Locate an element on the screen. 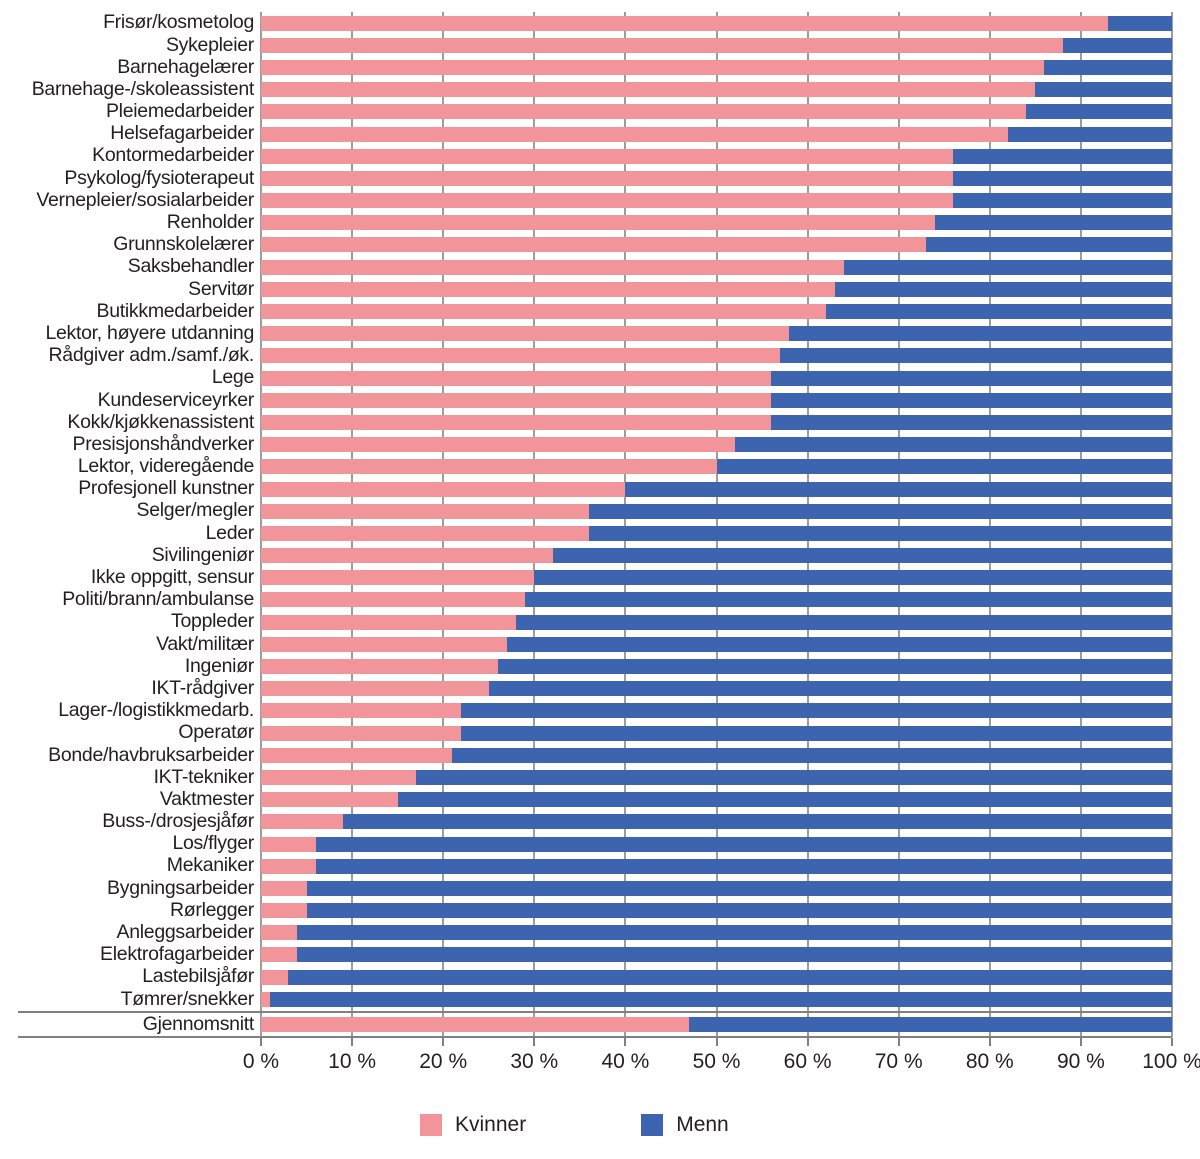 The width and height of the screenshot is (1200, 1159). category-label: Bonde/havbruksarbeider is located at coordinates (151, 754).